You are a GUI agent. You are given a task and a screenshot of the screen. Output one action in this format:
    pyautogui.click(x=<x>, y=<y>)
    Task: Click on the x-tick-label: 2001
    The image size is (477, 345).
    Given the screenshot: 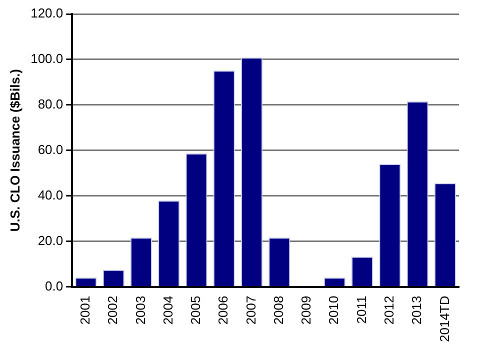 What is the action you would take?
    pyautogui.click(x=85, y=310)
    